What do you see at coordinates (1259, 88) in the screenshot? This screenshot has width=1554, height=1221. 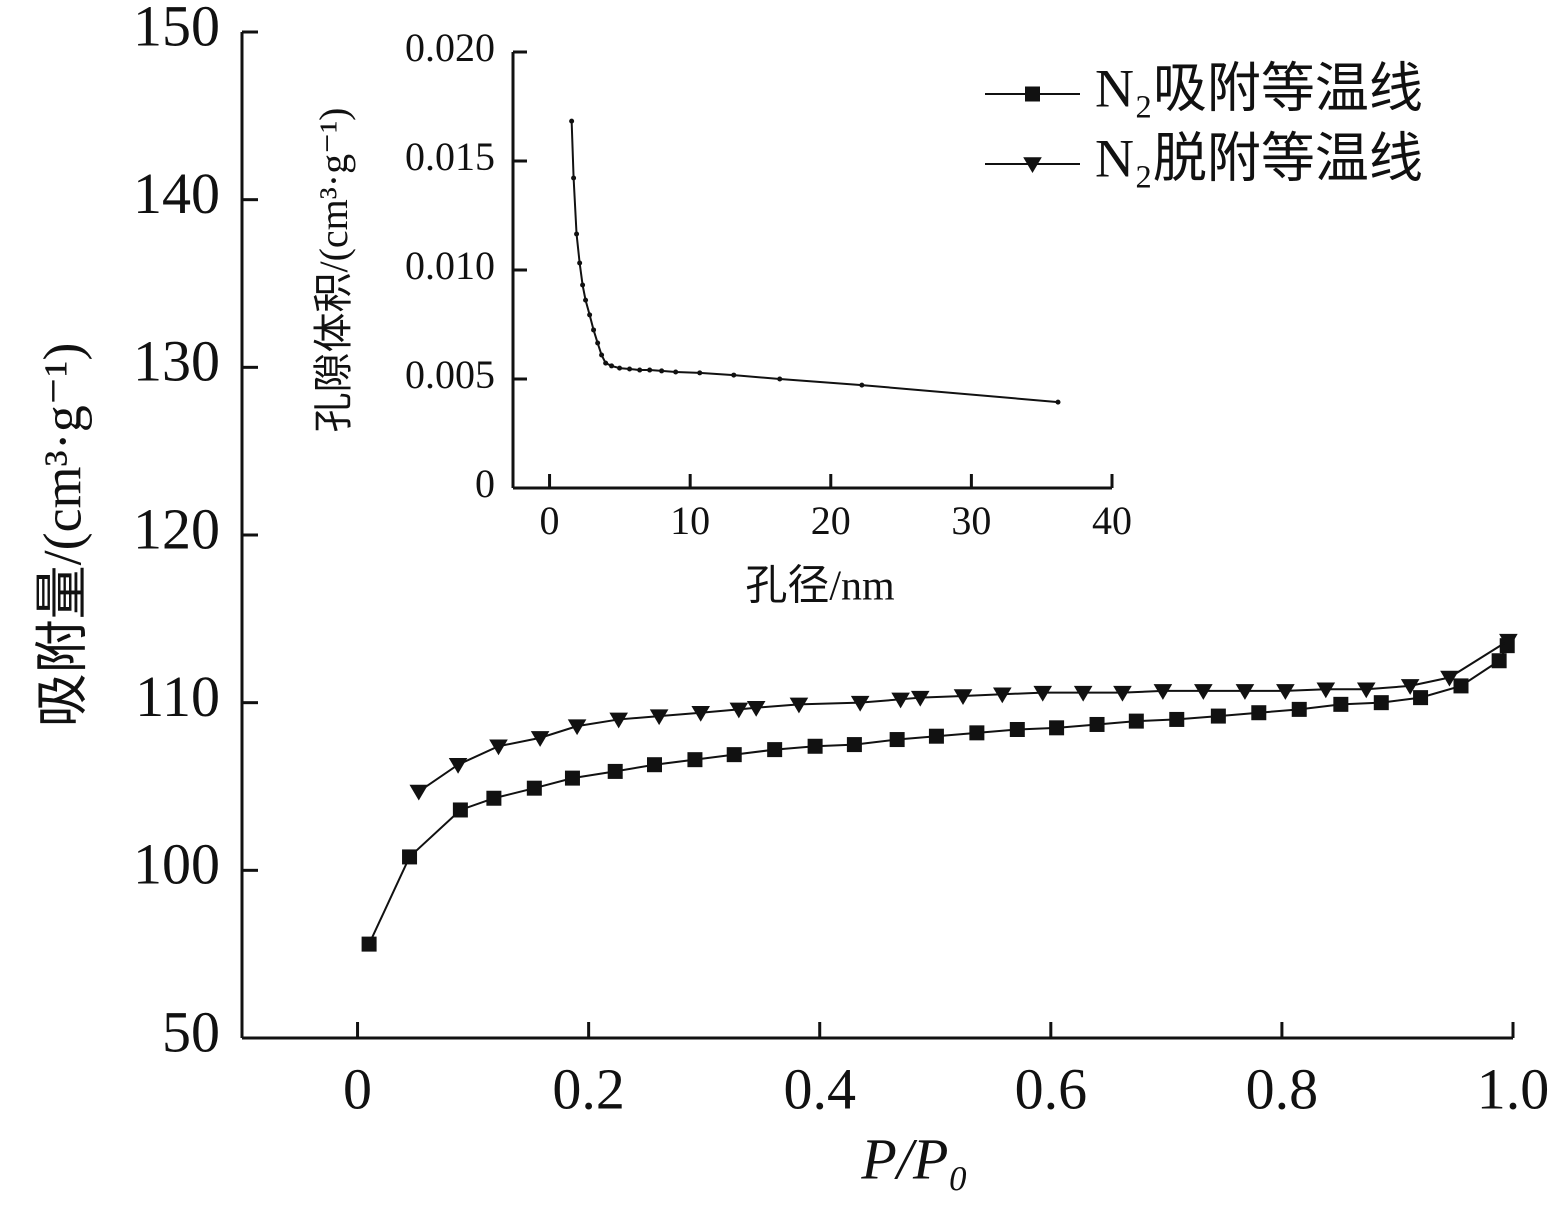 I see `legend-label: N₂吸附等温线` at bounding box center [1259, 88].